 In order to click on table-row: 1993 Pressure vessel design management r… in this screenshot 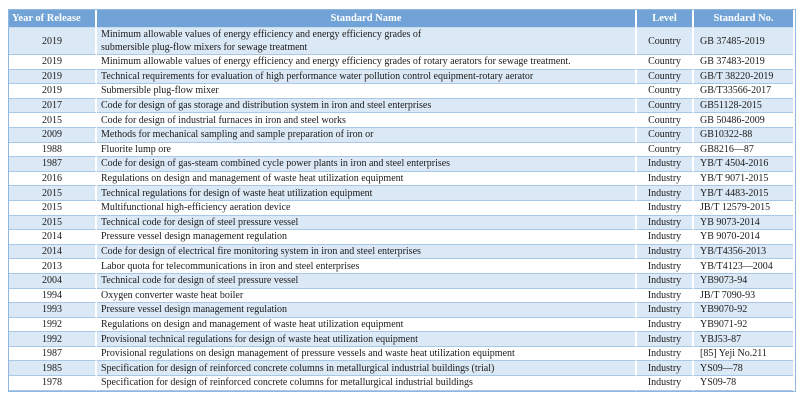, I will do `click(401, 310)`.